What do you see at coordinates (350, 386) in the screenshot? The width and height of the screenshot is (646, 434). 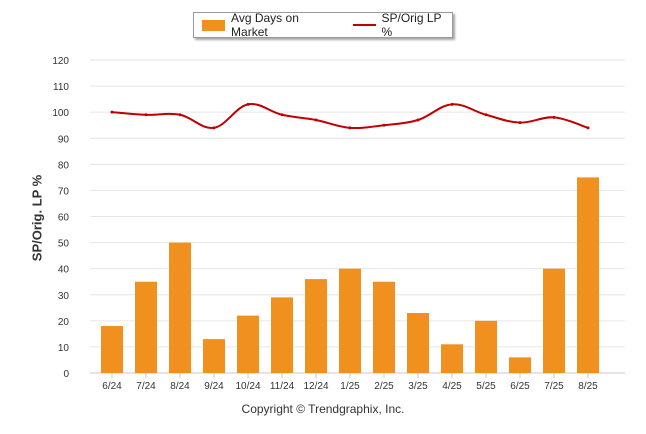 I see `x-tick-label: 1/25` at bounding box center [350, 386].